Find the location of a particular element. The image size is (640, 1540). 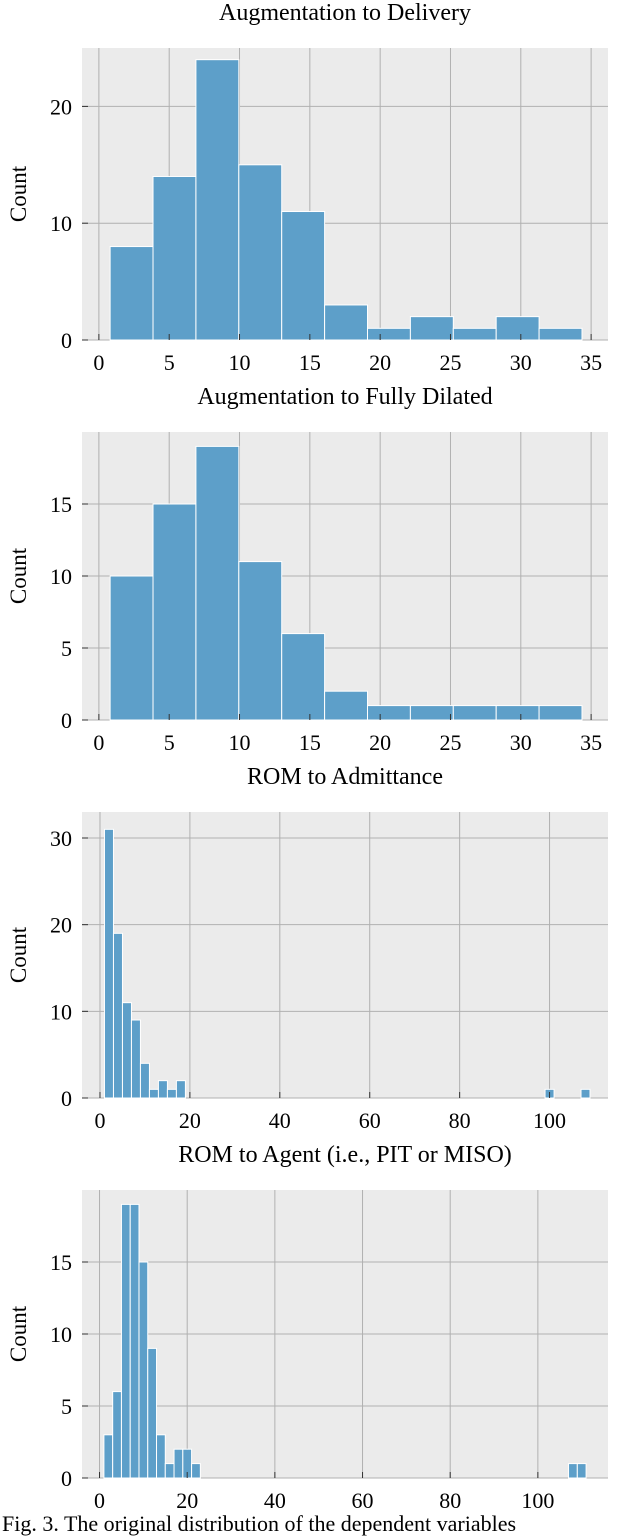

chart-title: Augmentation to Delivery is located at coordinates (345, 13).